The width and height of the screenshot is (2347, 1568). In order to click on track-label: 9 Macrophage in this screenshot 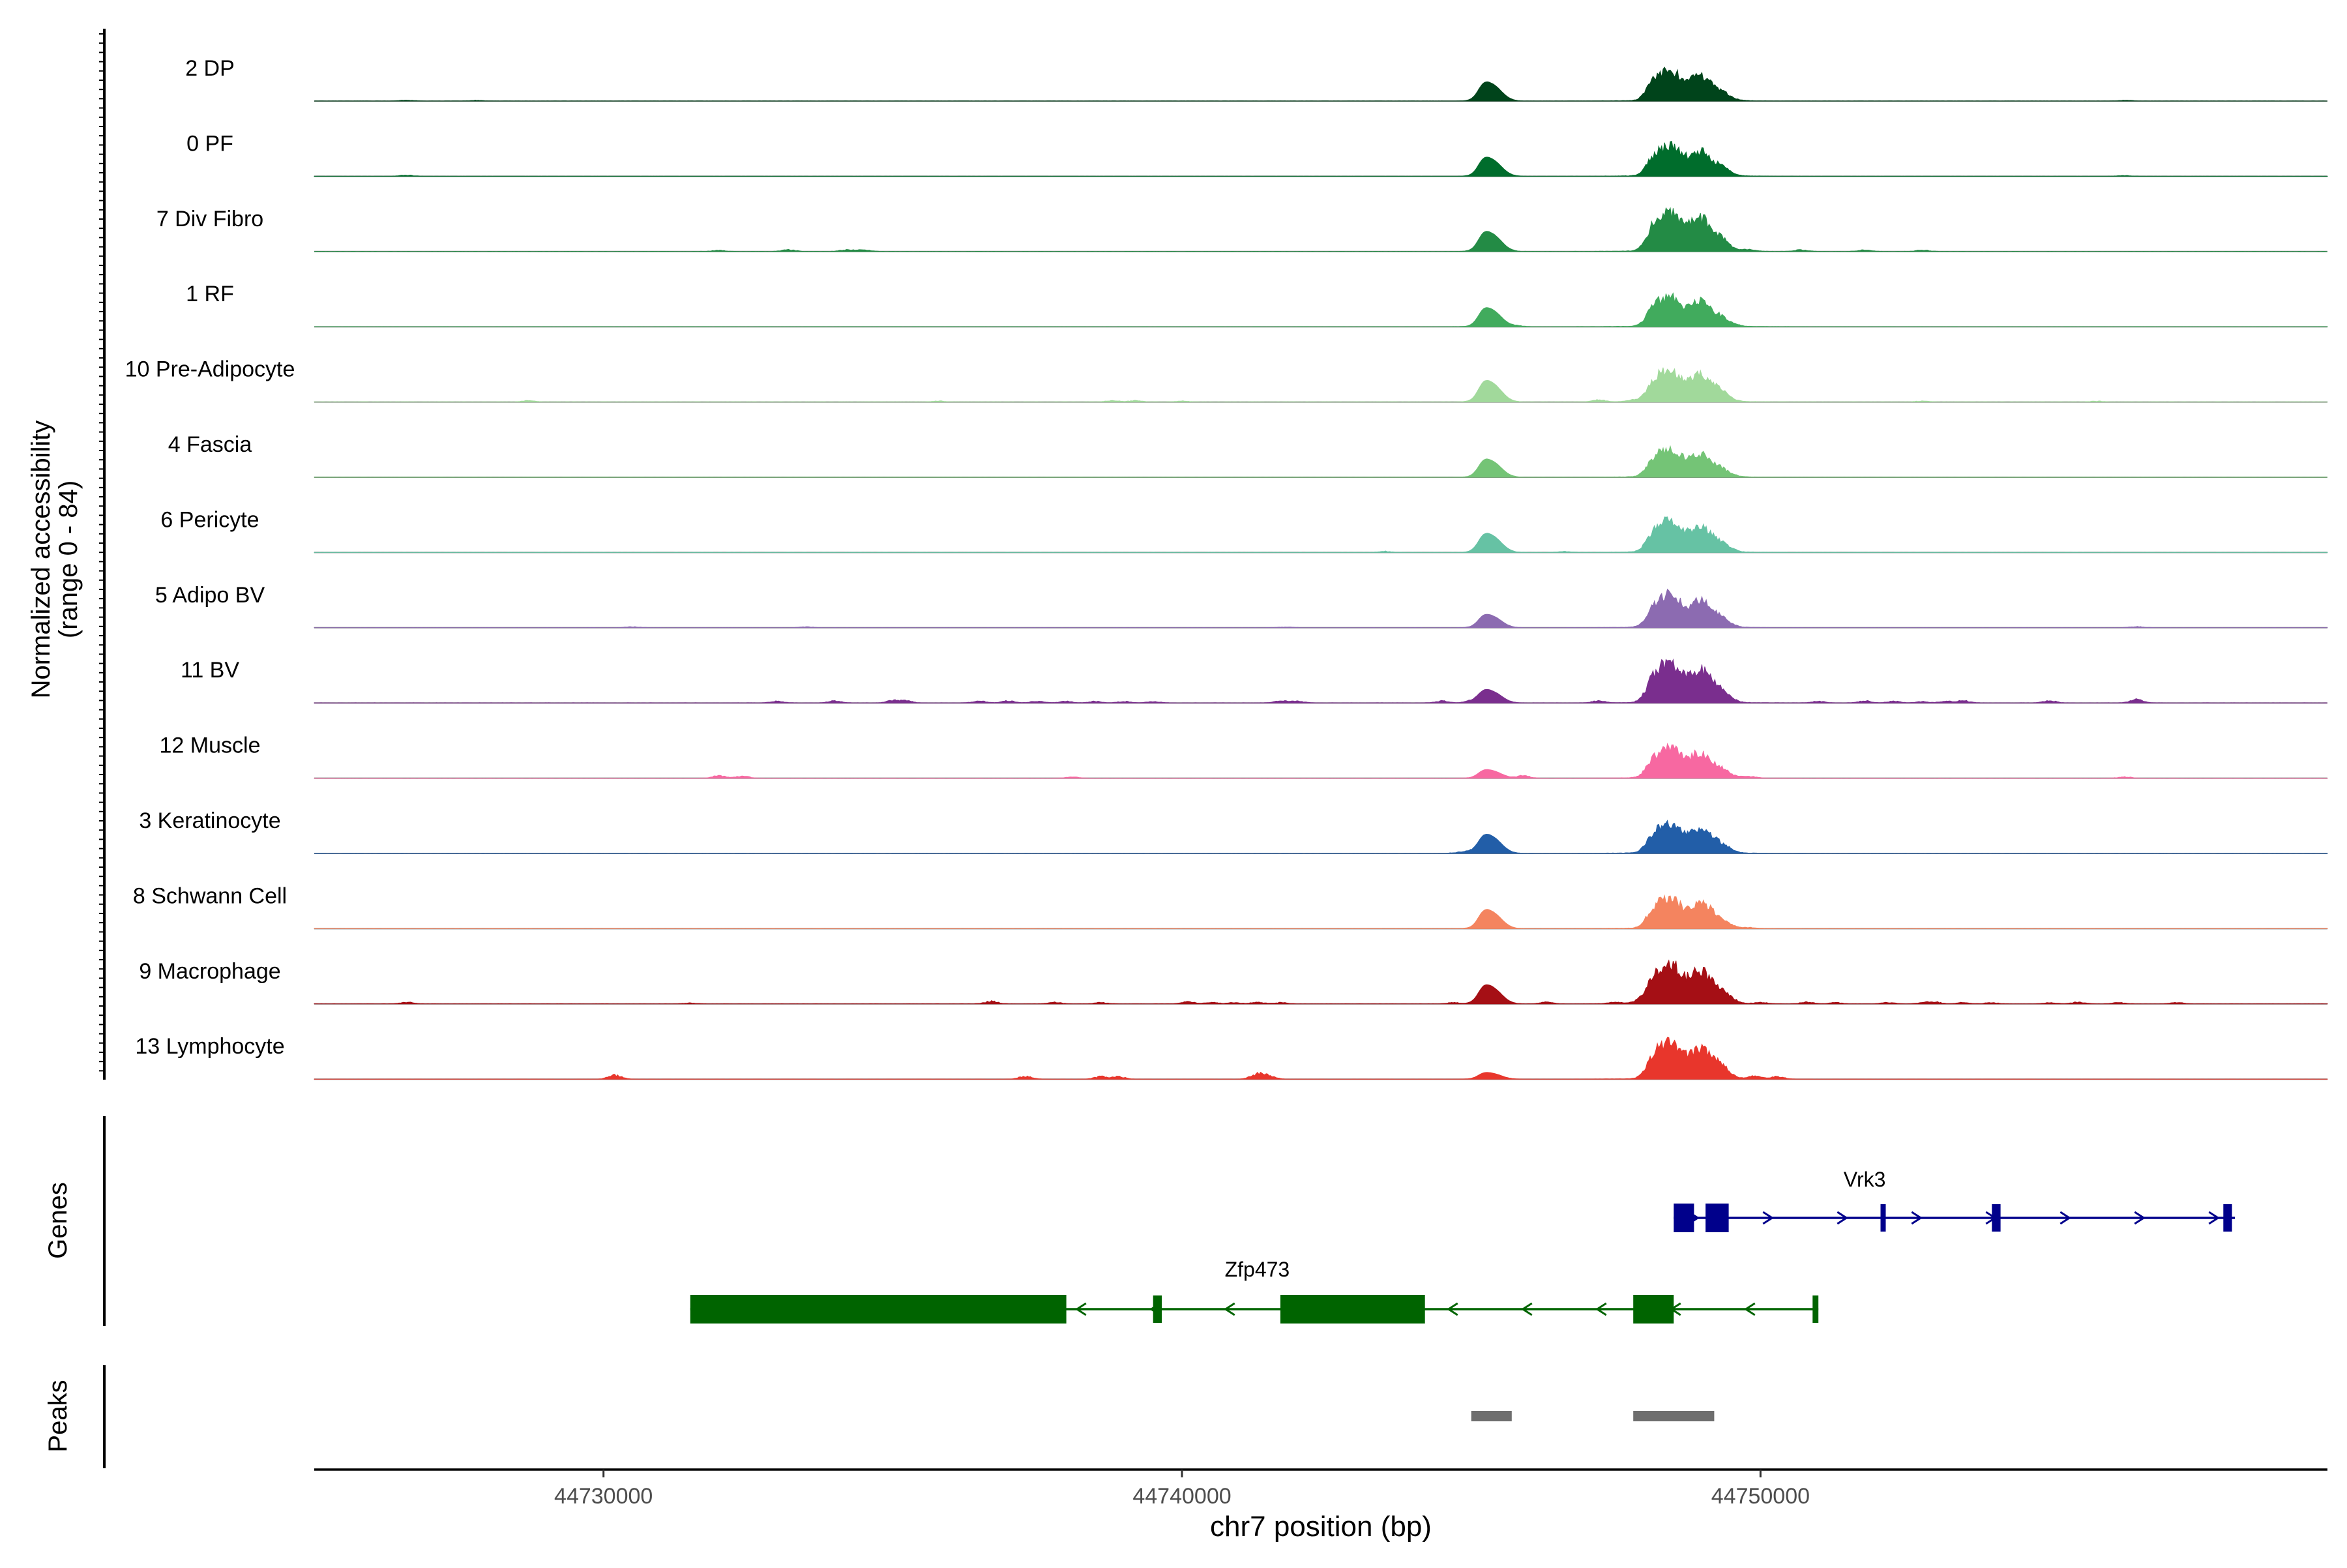, I will do `click(209, 971)`.